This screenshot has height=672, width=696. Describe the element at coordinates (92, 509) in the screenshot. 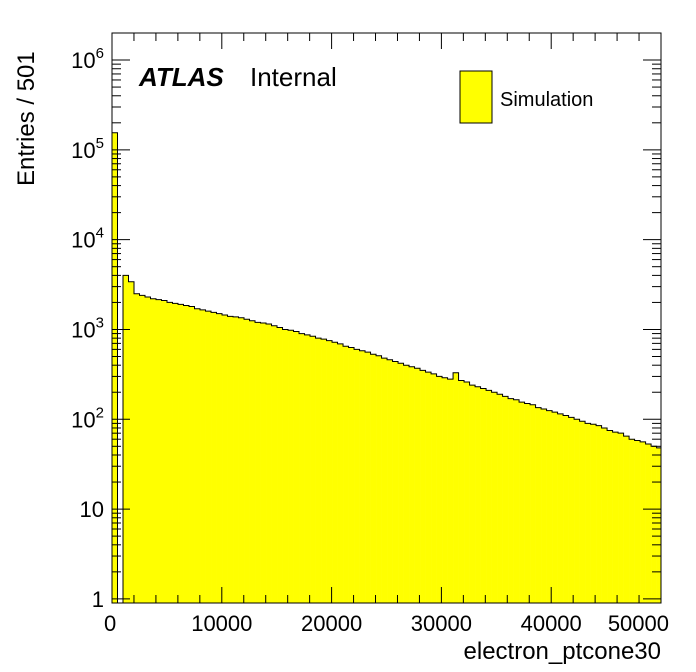

I see `y-tick-label: 10` at that location.